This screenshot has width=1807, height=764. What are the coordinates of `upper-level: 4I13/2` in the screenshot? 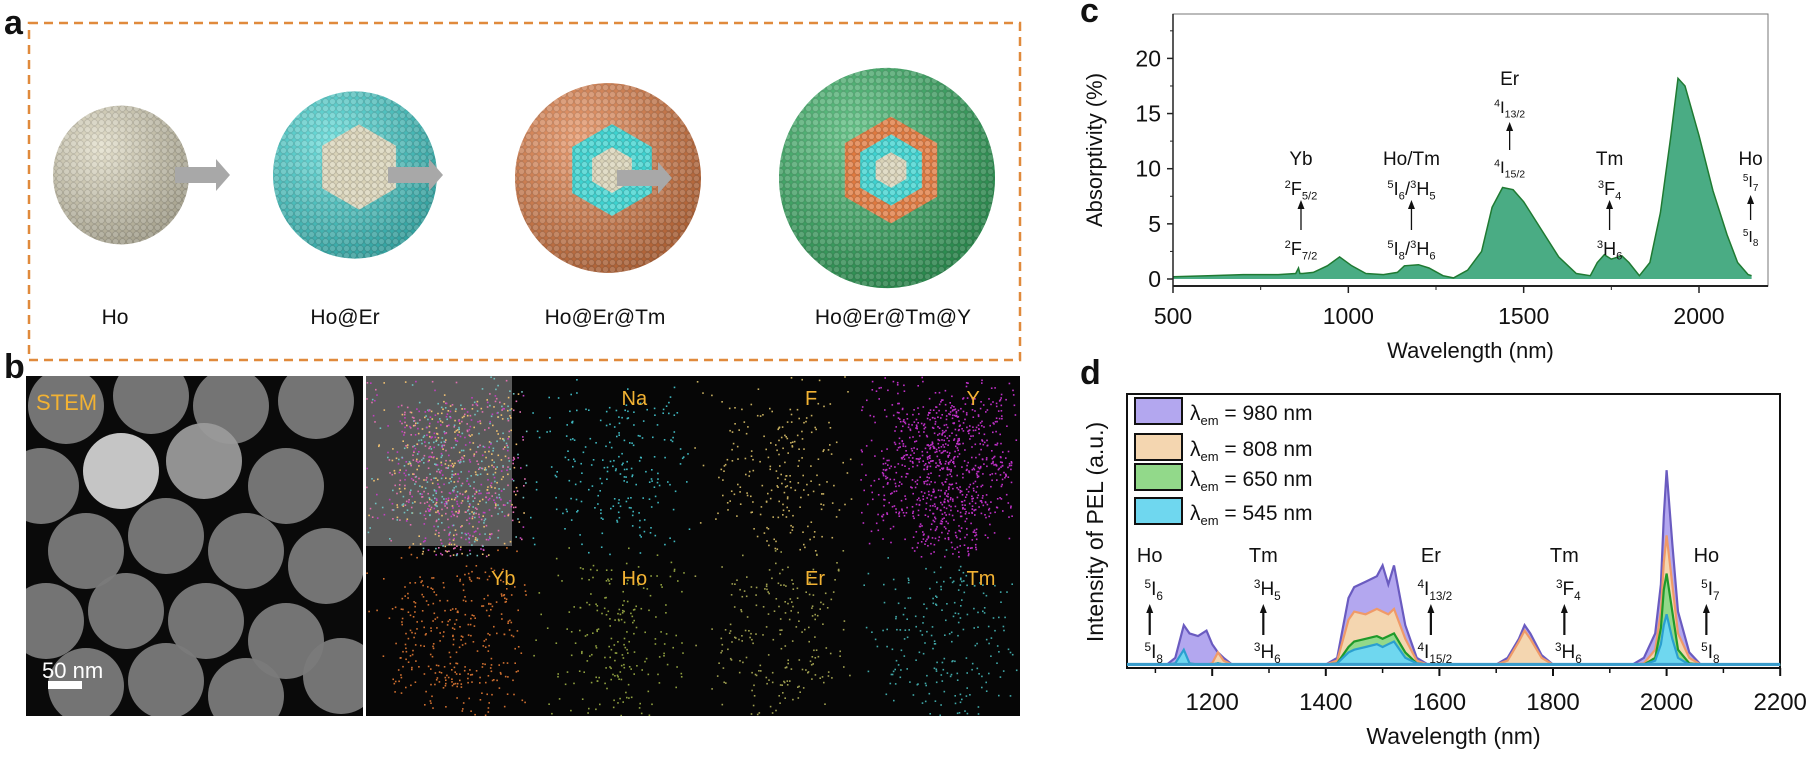 It's located at (1509, 109).